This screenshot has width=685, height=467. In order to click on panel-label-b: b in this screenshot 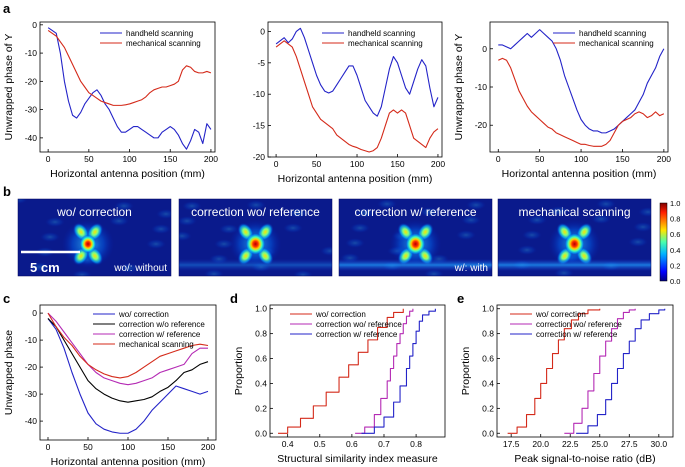, I will do `click(7, 191)`.